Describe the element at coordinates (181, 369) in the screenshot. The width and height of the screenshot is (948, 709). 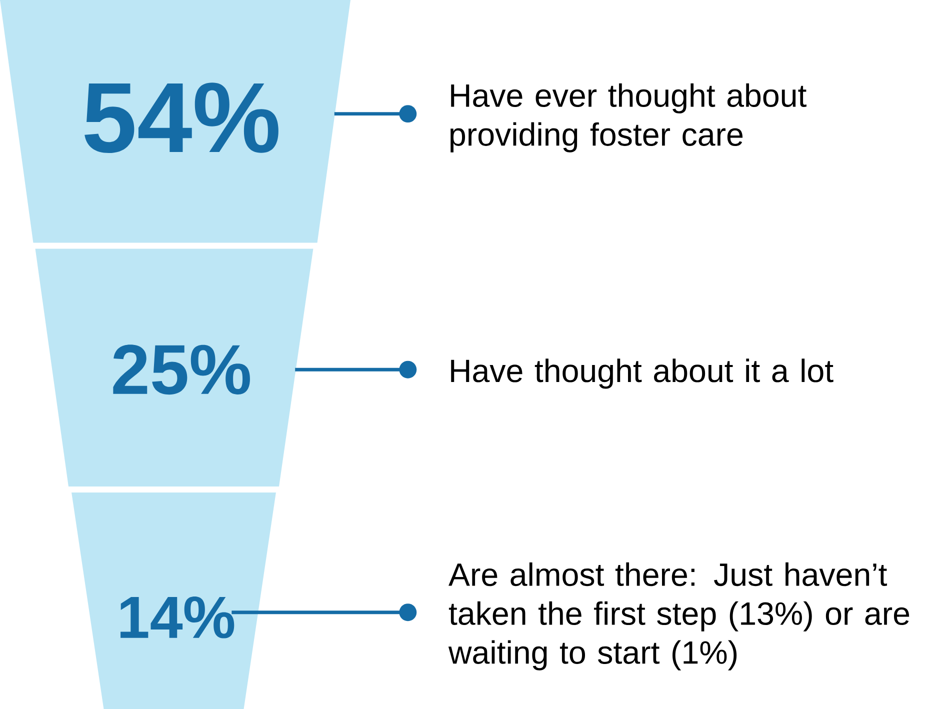
I see `data-label: 25%` at that location.